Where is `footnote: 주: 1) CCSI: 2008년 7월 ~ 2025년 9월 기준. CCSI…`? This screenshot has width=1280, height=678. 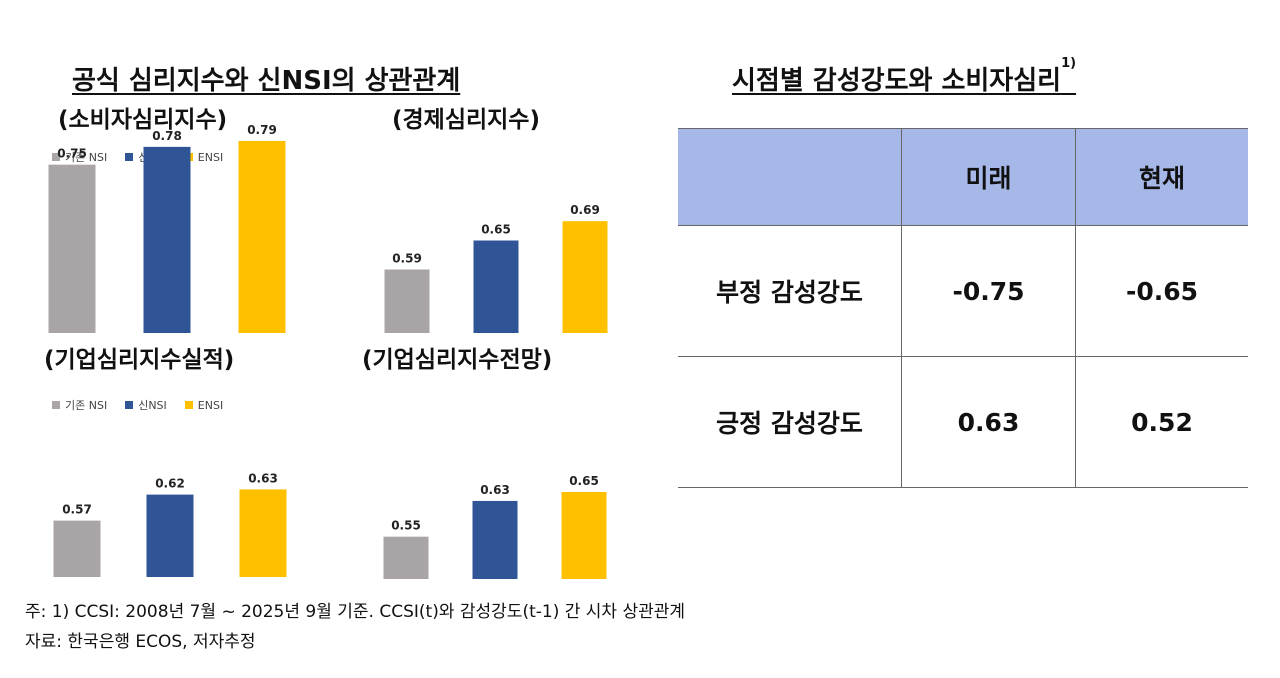
footnote: 주: 1) CCSI: 2008년 7월 ~ 2025년 9월 기준. CCSI… is located at coordinates (355, 612).